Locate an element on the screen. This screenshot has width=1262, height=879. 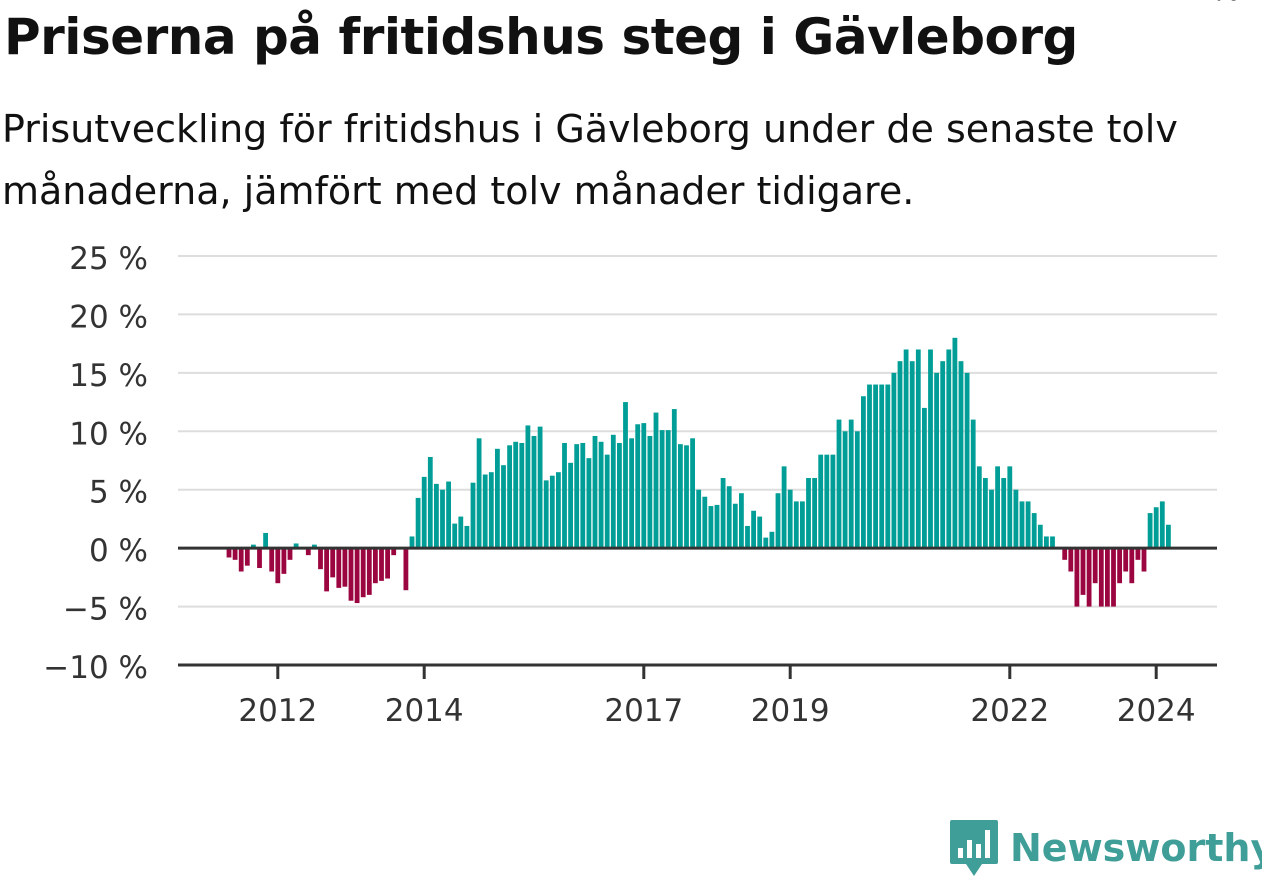
brand-name: Newsworthy is located at coordinates (1136, 848).